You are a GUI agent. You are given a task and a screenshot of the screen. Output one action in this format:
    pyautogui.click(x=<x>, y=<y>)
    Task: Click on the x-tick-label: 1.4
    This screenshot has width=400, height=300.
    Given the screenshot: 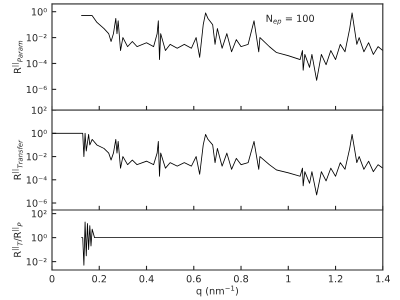 What is the action you would take?
    pyautogui.click(x=383, y=278)
    